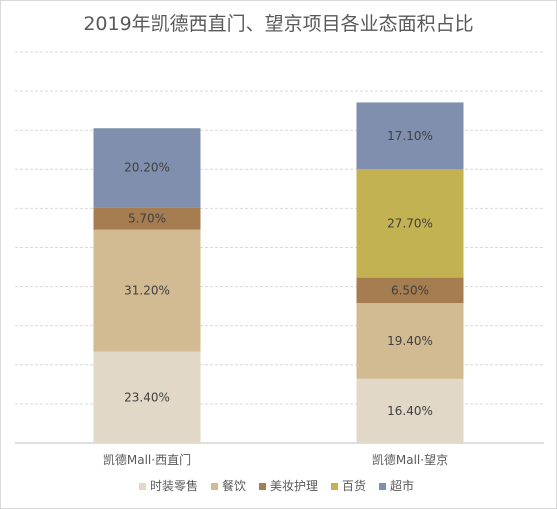 Image resolution: width=557 pixels, height=509 pixels. I want to click on legend-label: 超市, so click(402, 485).